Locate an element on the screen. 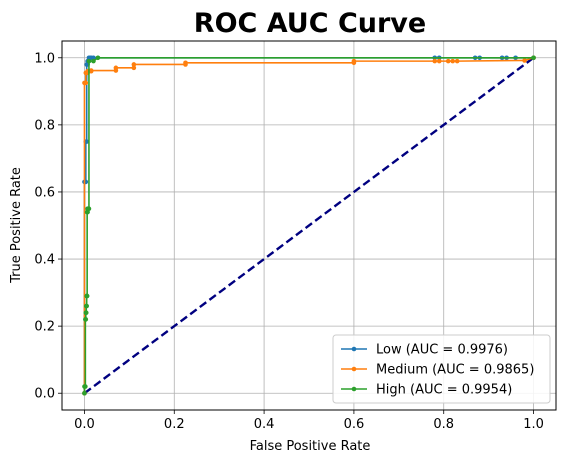 This screenshot has height=463, width=567. legend-entry: High (AUC = 0.9954) is located at coordinates (444, 390).